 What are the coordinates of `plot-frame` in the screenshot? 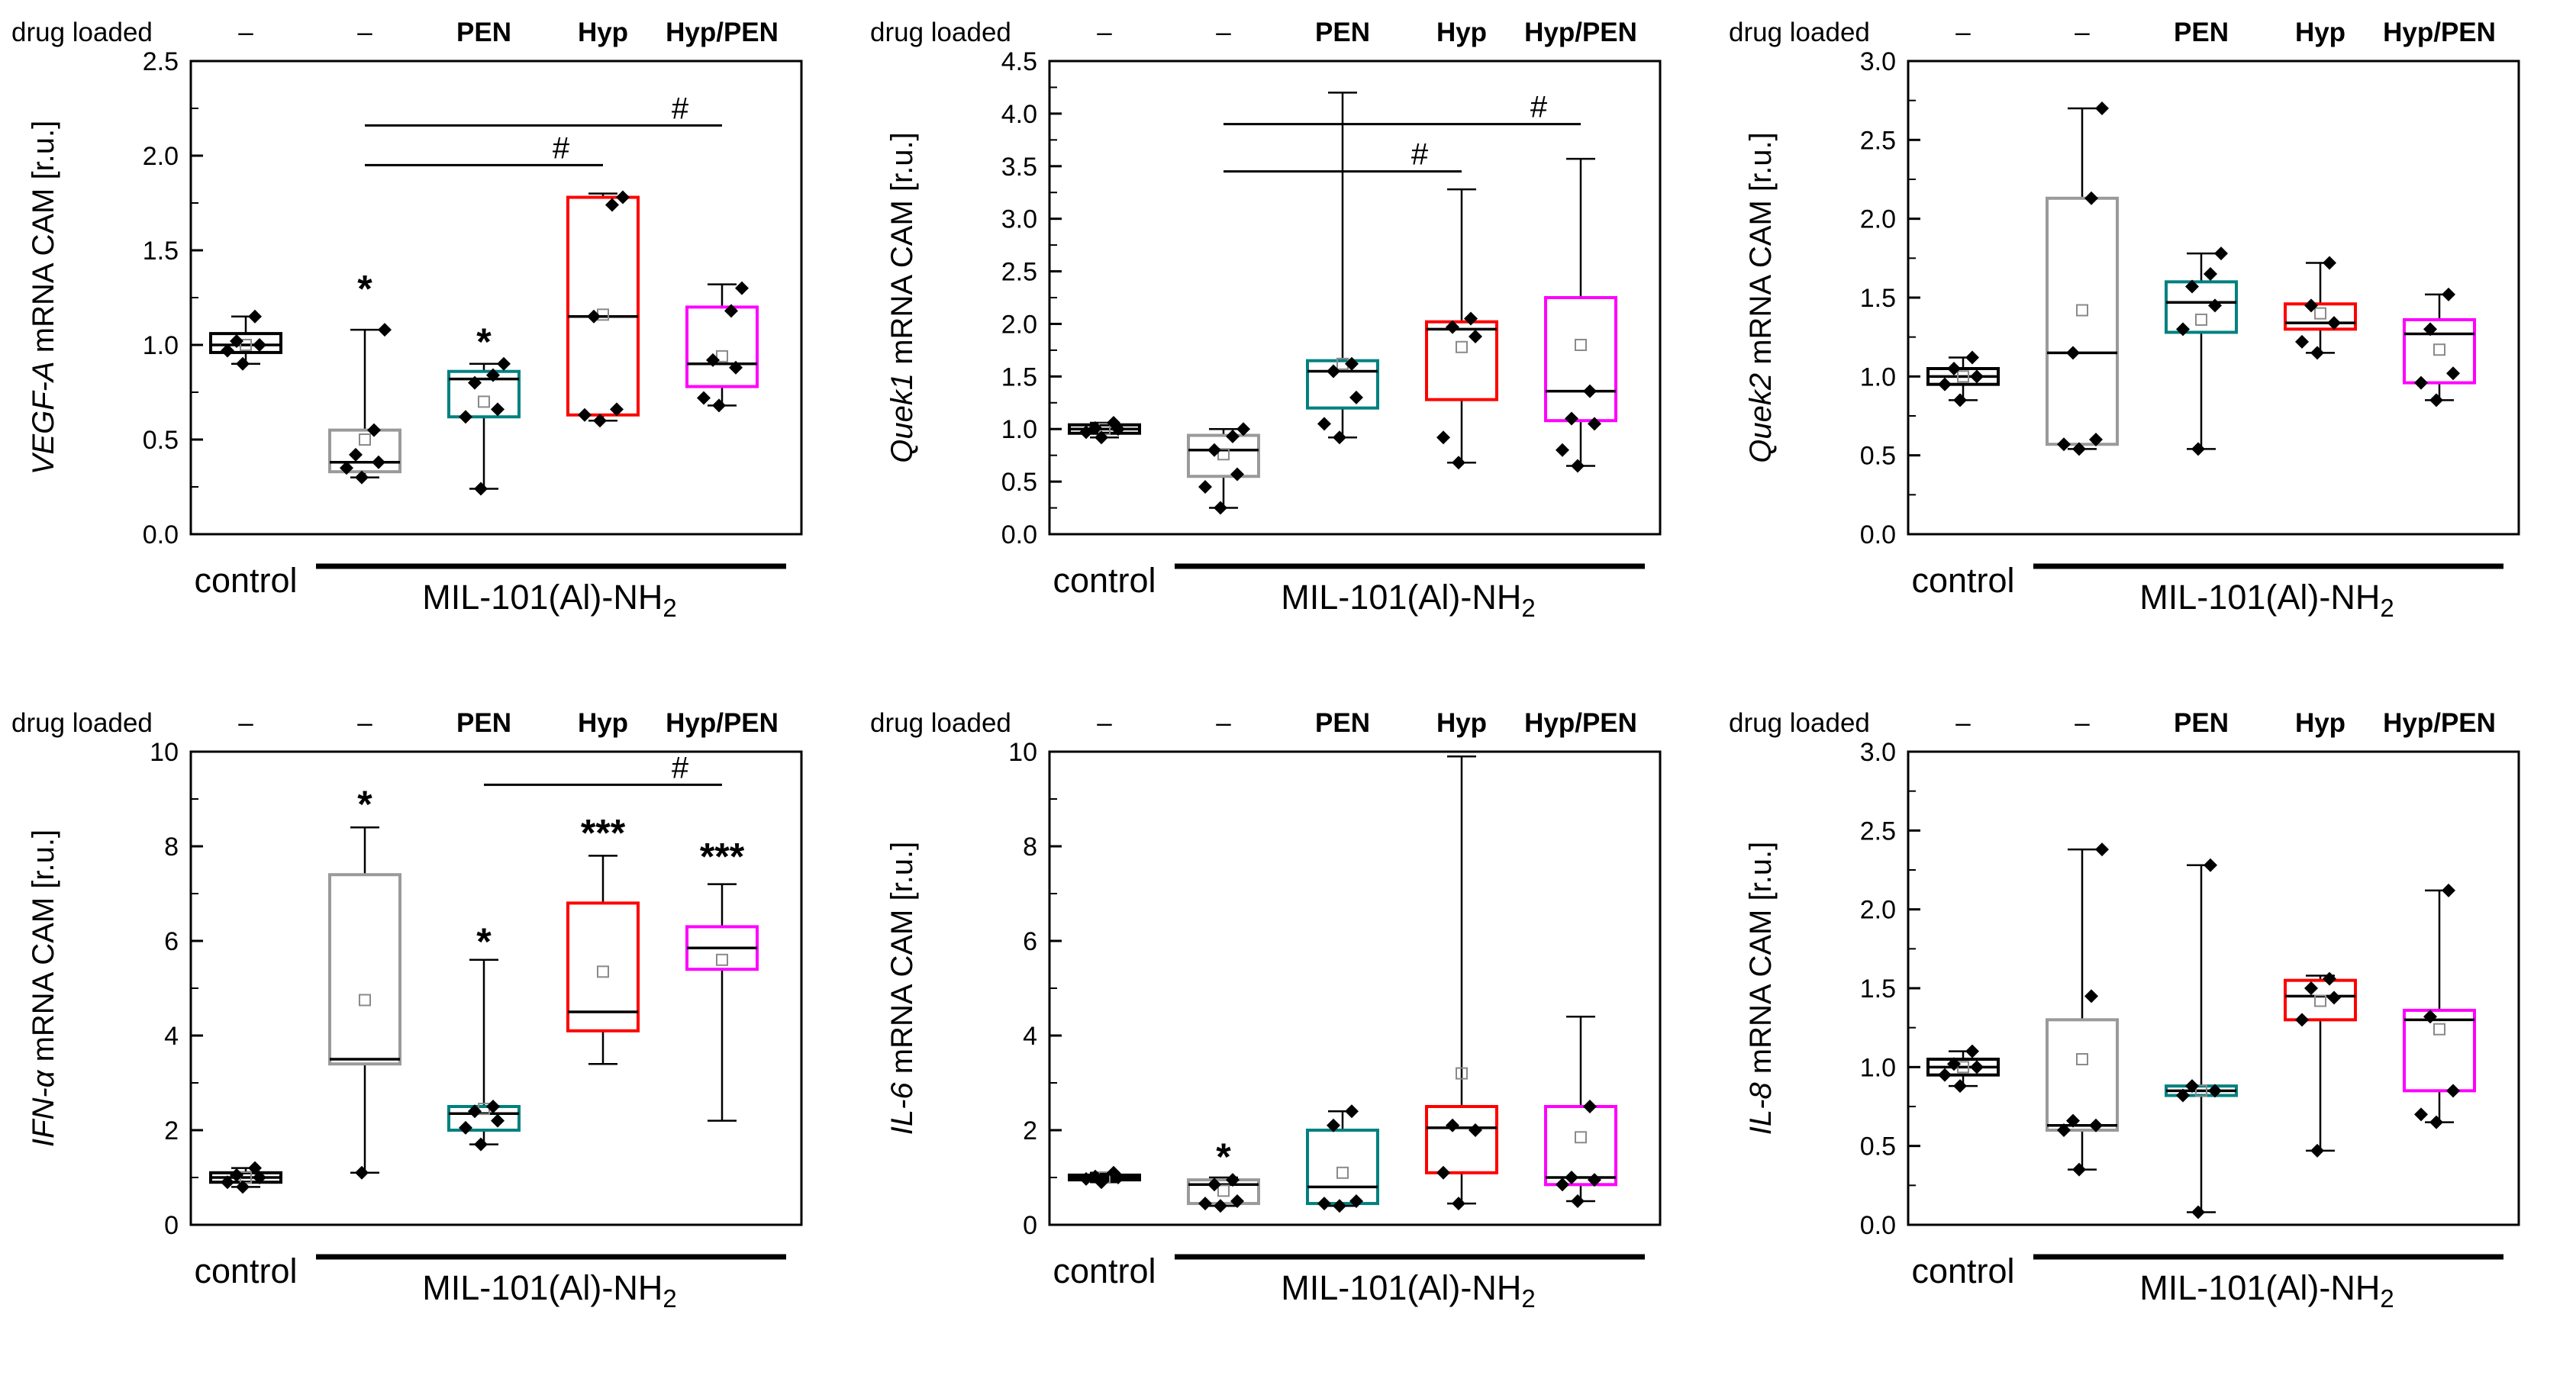 It's located at (2213, 988).